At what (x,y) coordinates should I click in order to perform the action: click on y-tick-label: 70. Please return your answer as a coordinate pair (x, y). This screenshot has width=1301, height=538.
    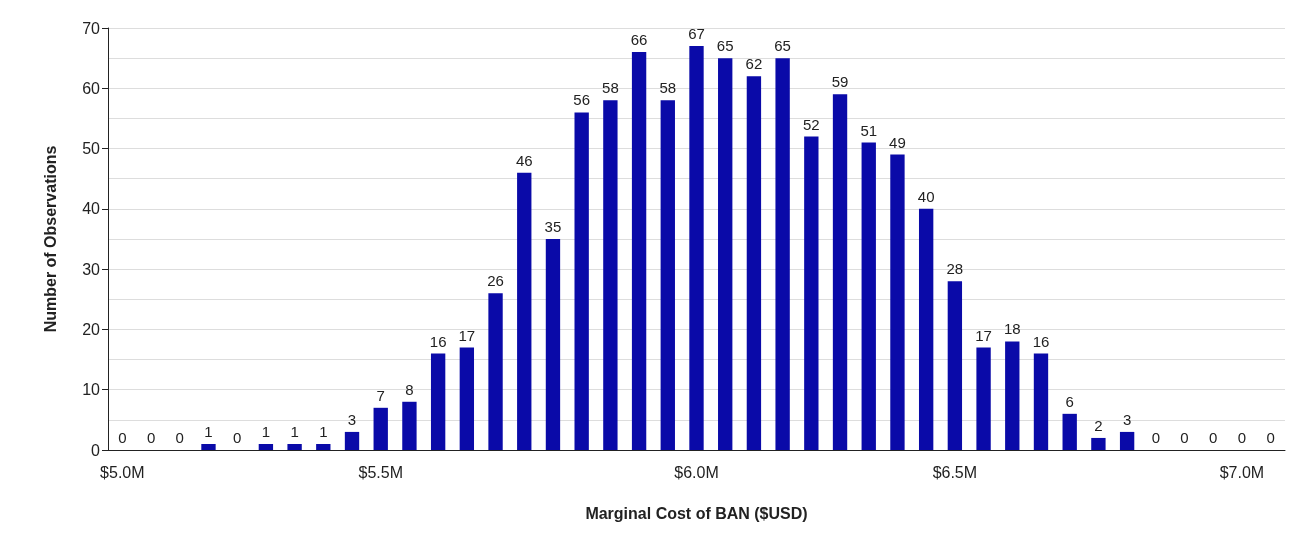
    Looking at the image, I should click on (91, 28).